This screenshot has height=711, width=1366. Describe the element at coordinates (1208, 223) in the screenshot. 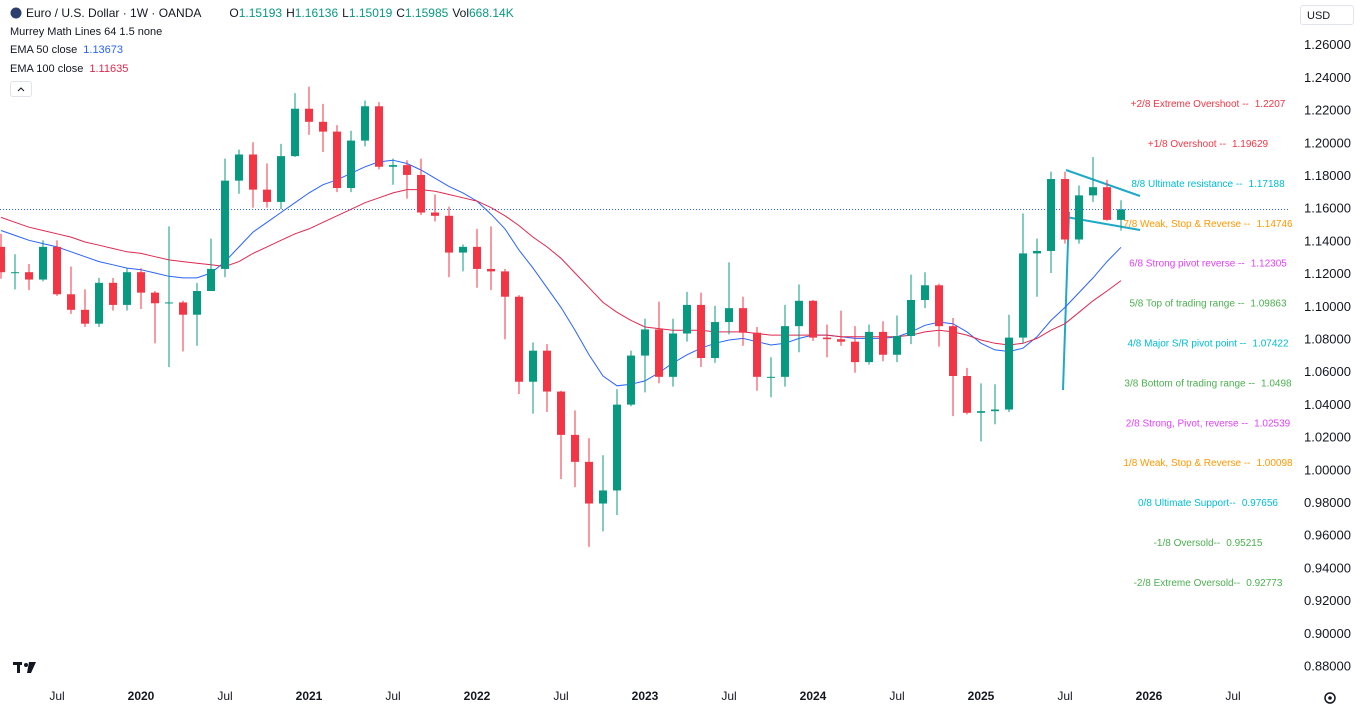

I see `murrey-label: 7/8 Weak, Stop & Reverse -- 1.14746` at that location.